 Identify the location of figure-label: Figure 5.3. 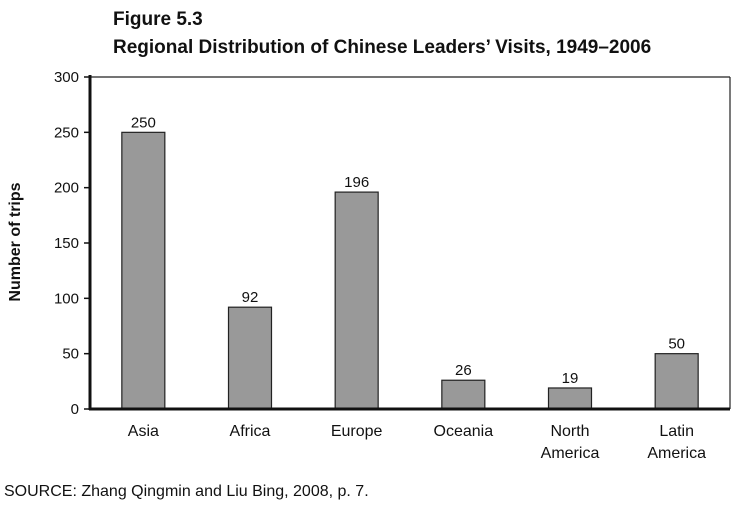
(158, 19).